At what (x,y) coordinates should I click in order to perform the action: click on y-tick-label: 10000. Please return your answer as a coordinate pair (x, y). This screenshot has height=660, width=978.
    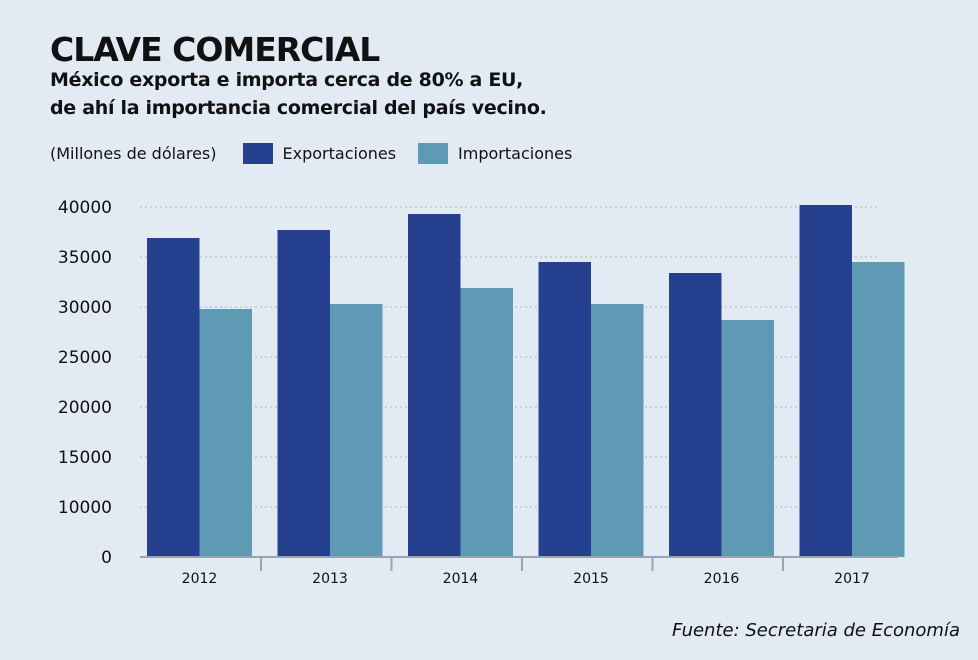
    Looking at the image, I should click on (85, 508).